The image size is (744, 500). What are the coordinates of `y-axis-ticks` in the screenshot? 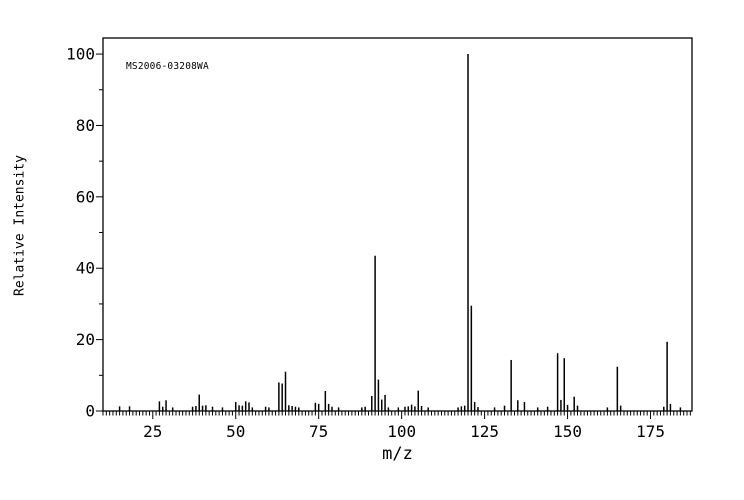 It's located at (99, 232).